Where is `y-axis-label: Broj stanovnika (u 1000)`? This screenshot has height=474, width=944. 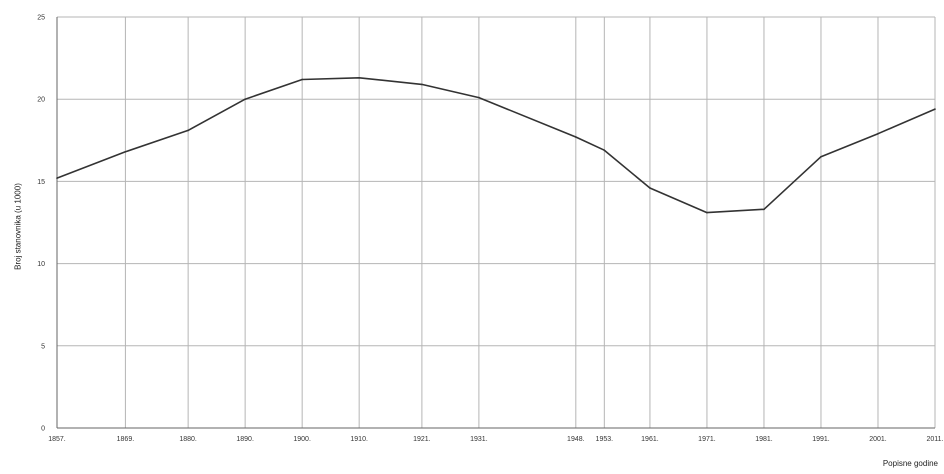 y-axis-label: Broj stanovnika (u 1000) is located at coordinates (18, 226).